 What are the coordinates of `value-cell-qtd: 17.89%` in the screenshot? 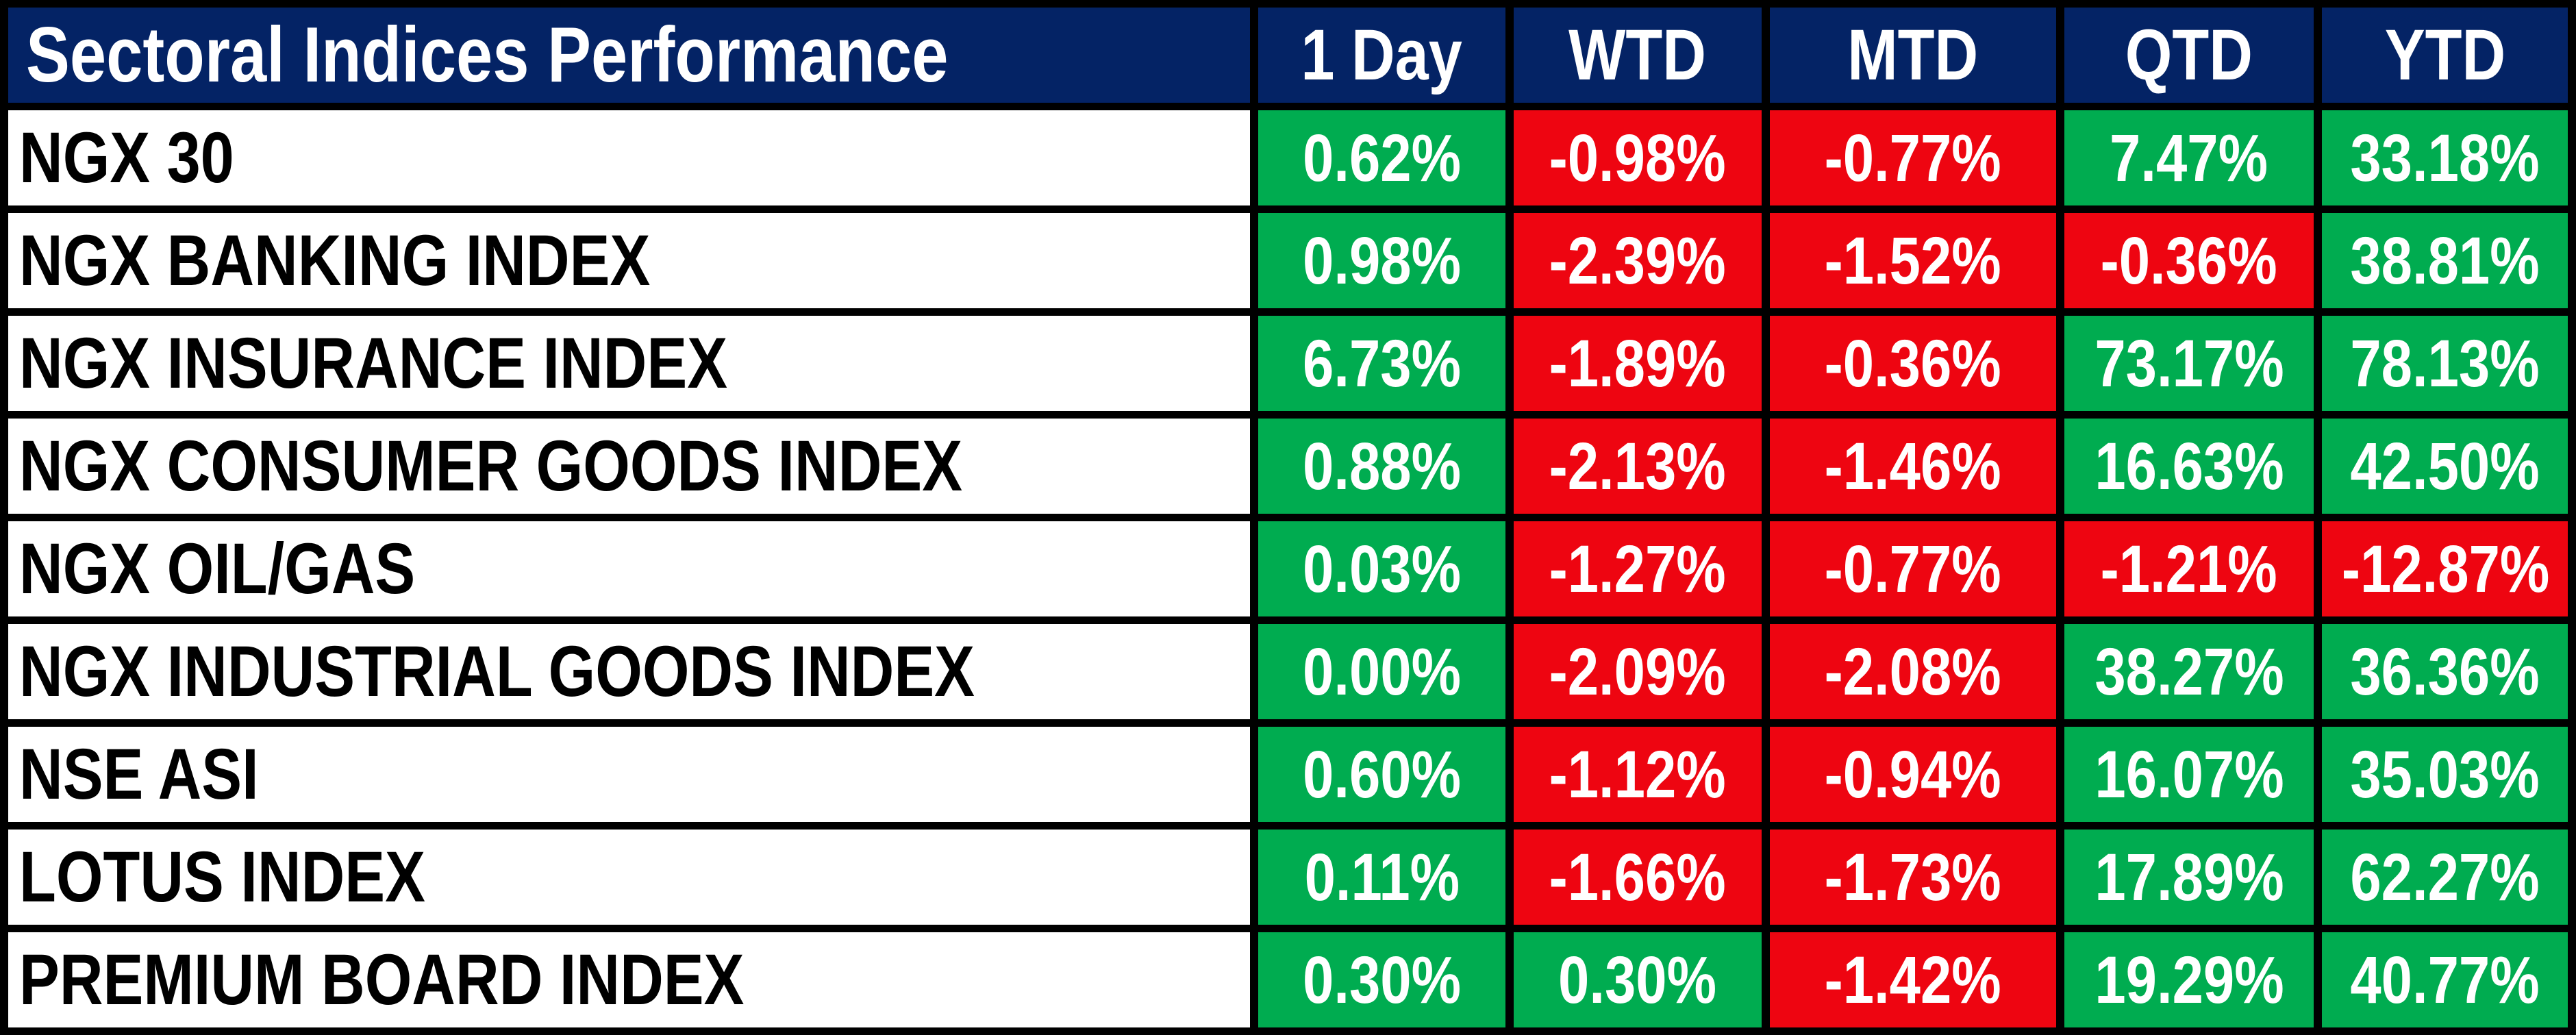 It's located at (2189, 877).